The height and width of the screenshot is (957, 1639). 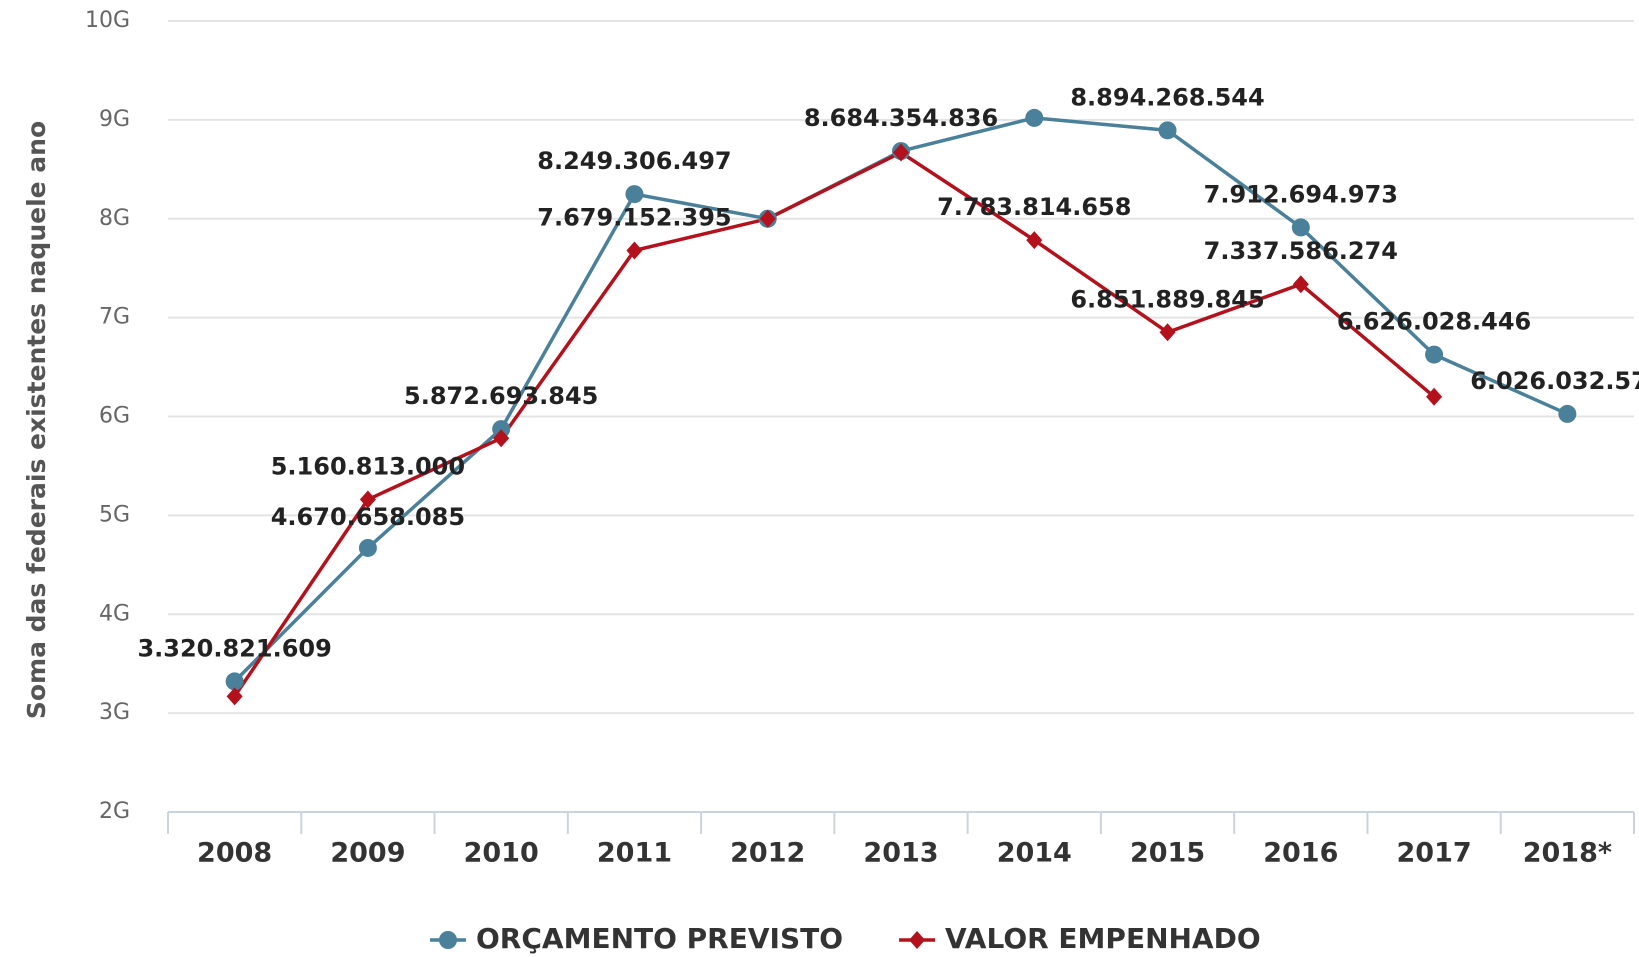 I want to click on x-tick-label: 2016, so click(x=1300, y=853).